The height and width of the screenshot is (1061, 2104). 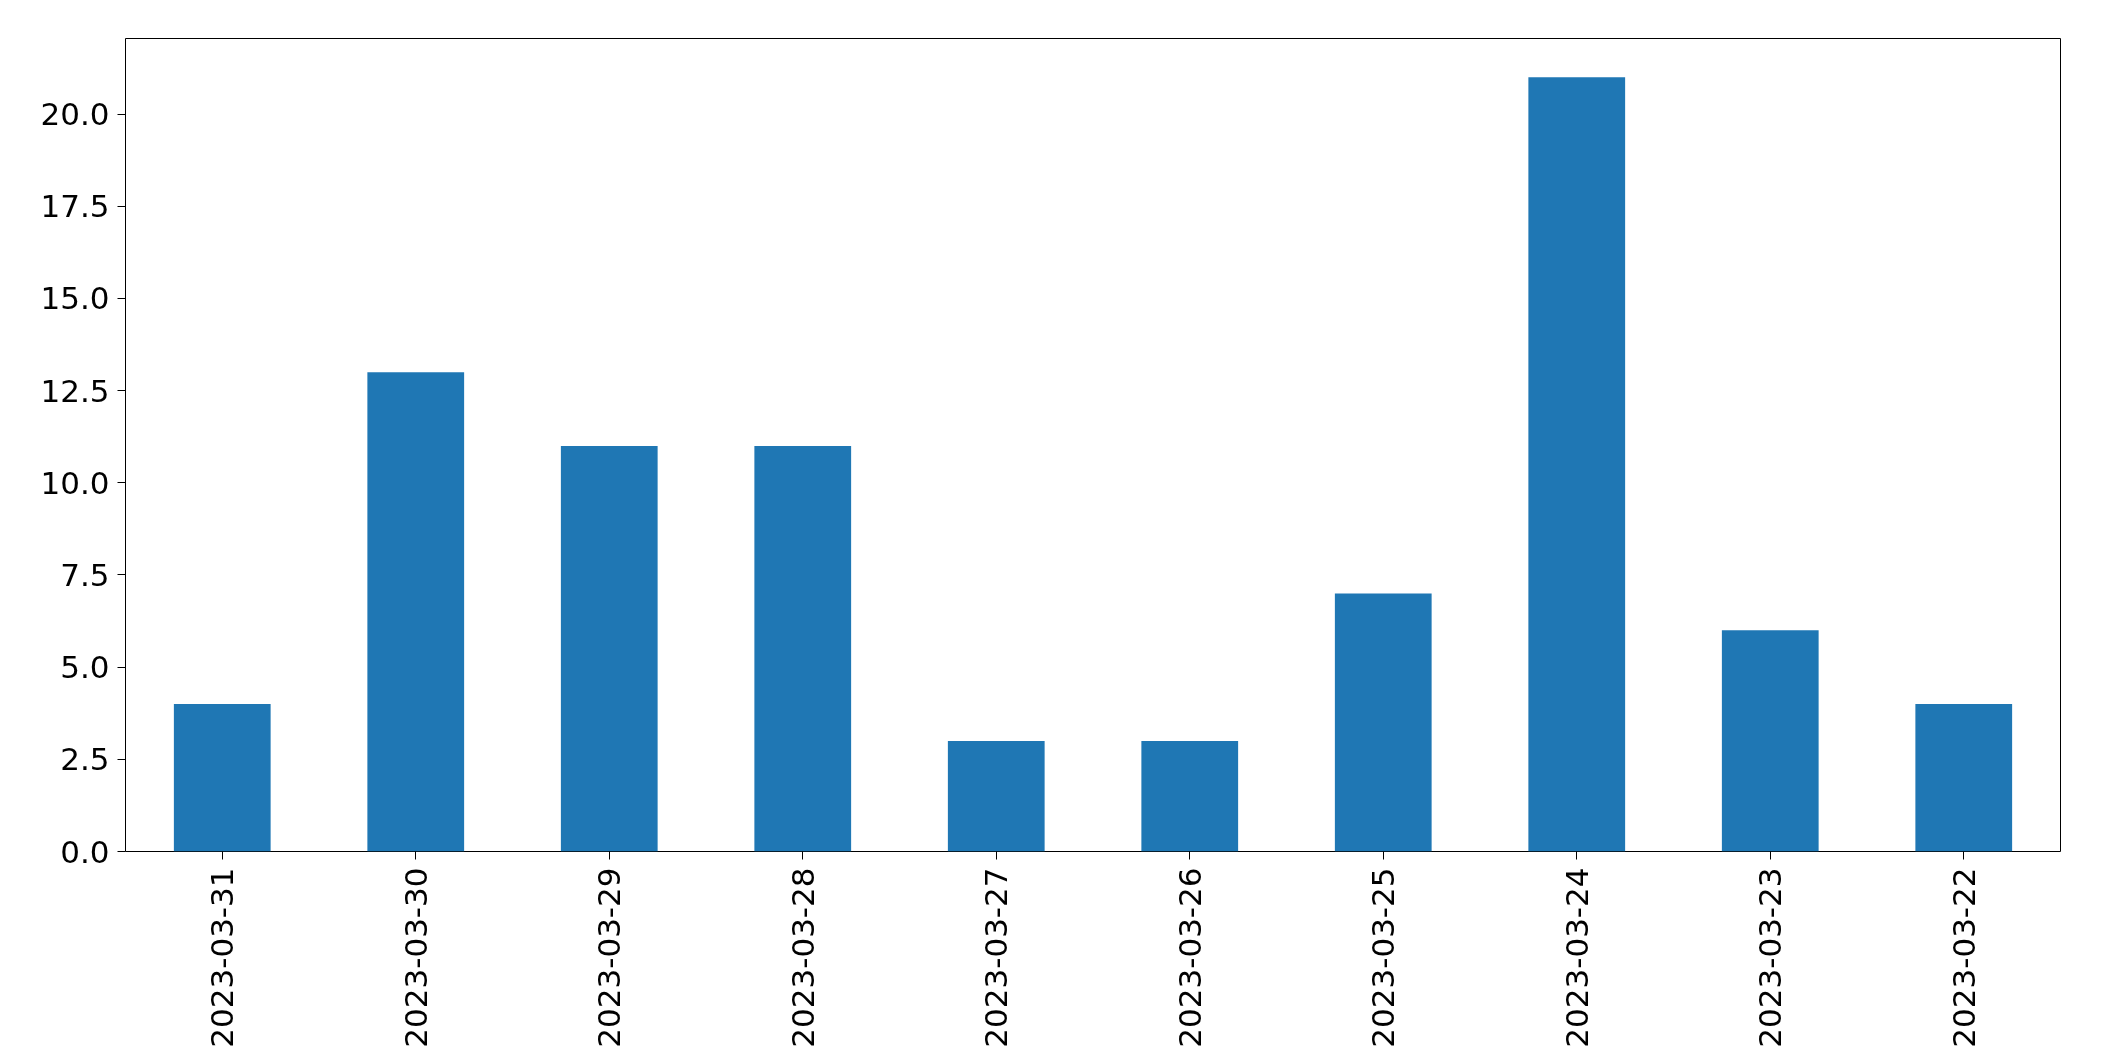 What do you see at coordinates (1770, 957) in the screenshot?
I see `x-tick-label: 2023-03-23` at bounding box center [1770, 957].